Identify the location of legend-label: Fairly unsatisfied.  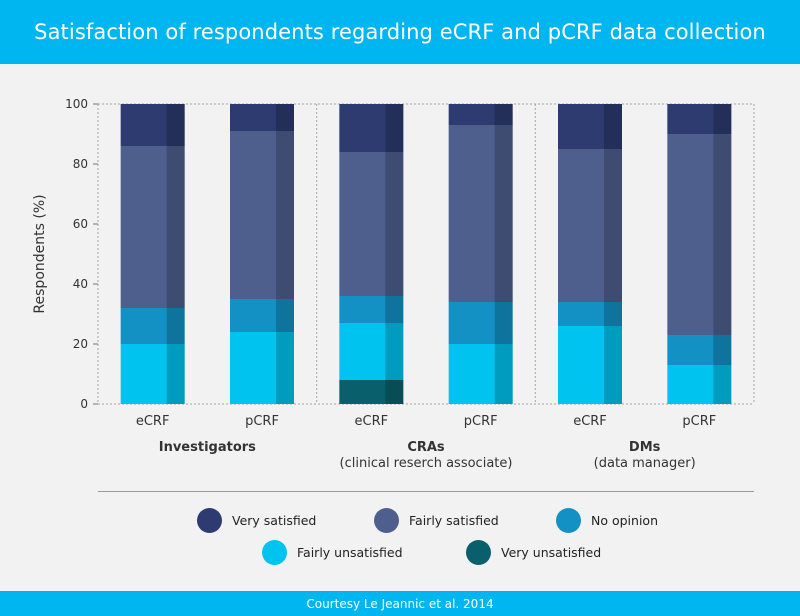
(350, 552).